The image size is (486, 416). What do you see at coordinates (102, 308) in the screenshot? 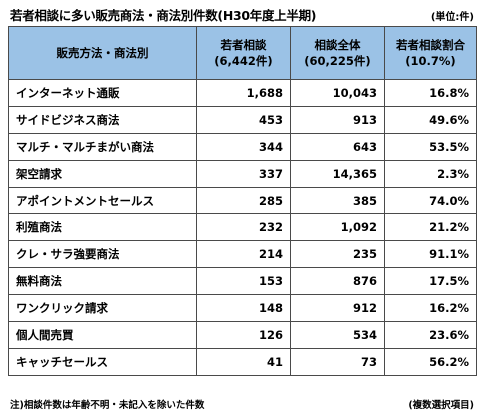
I see `row-label: ワンクリック請求` at bounding box center [102, 308].